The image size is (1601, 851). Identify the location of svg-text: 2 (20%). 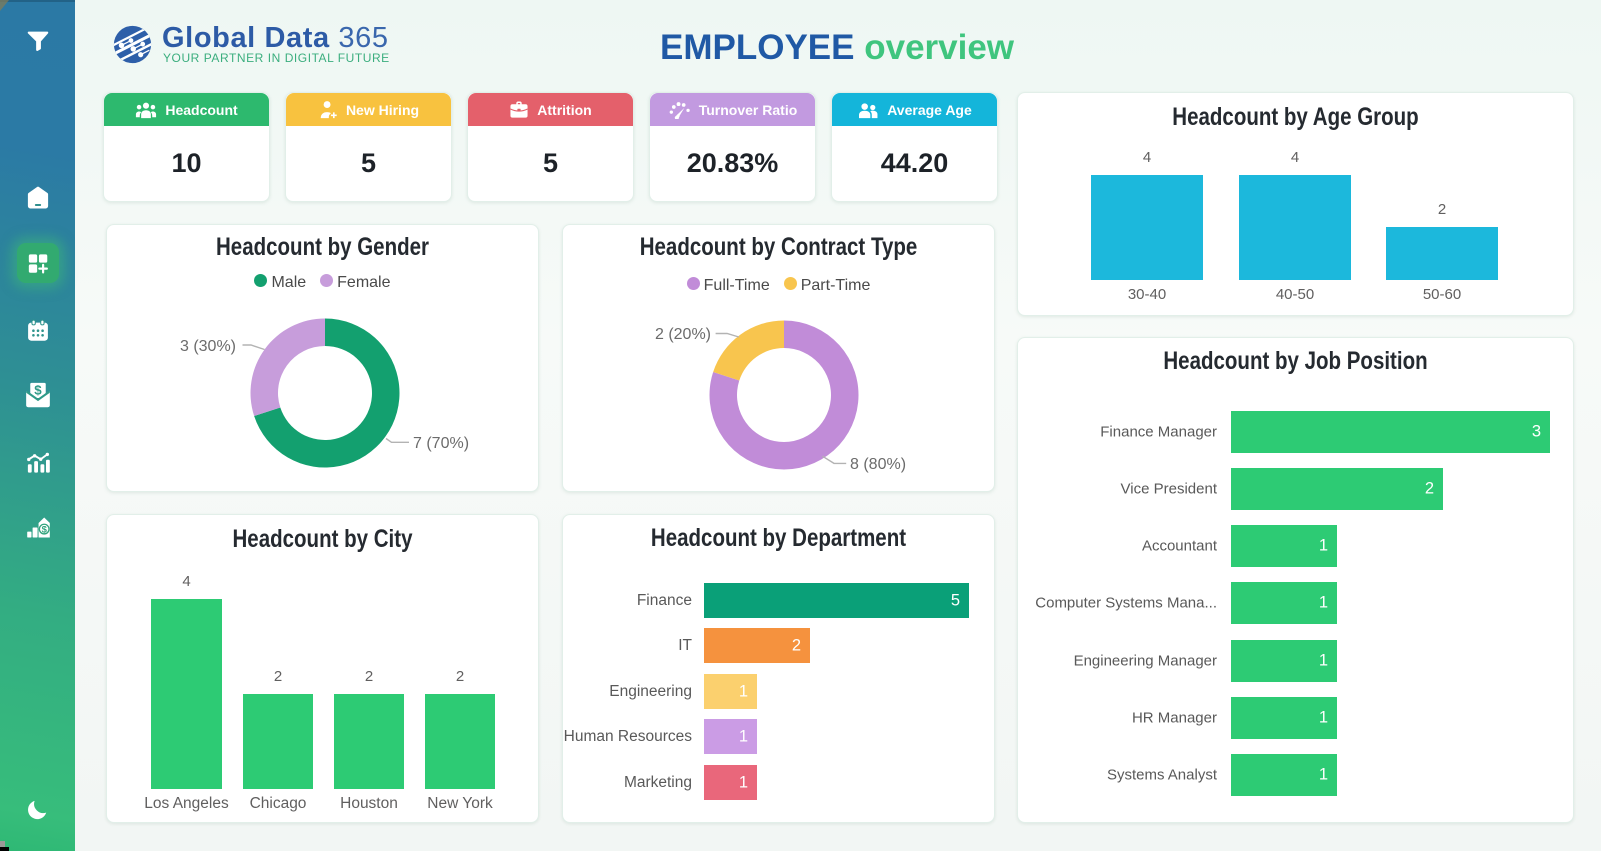
(683, 334).